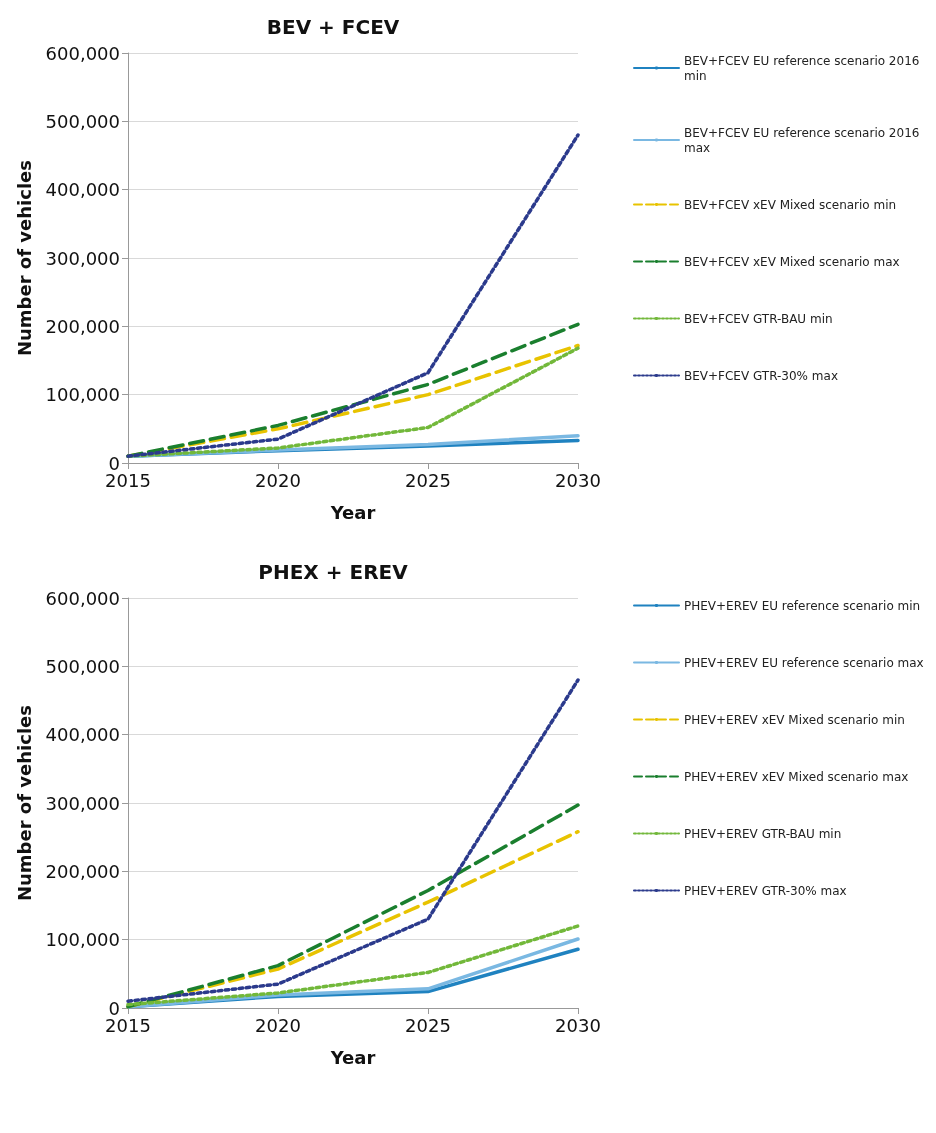 The image size is (936, 1133). What do you see at coordinates (758, 318) in the screenshot?
I see `legend-label: BEV+FCEV GTR-BAU min` at bounding box center [758, 318].